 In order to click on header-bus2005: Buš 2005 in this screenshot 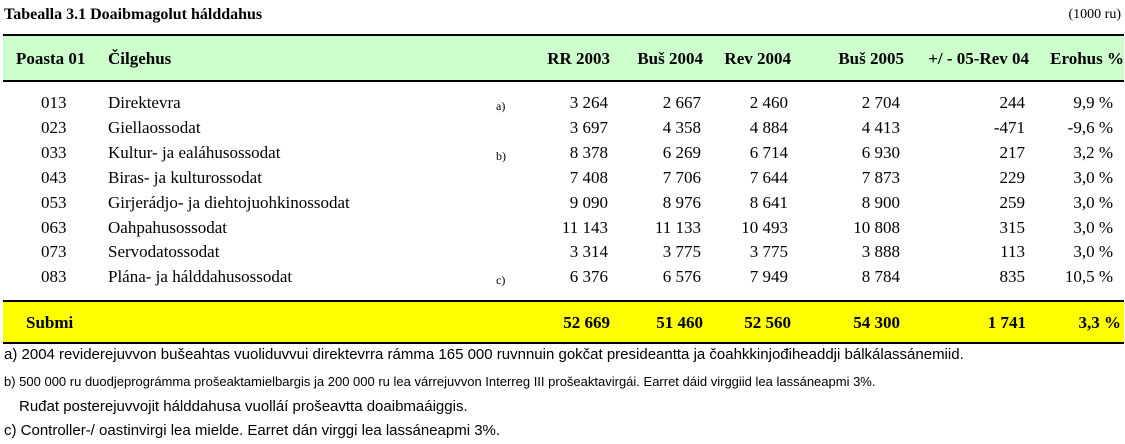, I will do `click(871, 58)`.